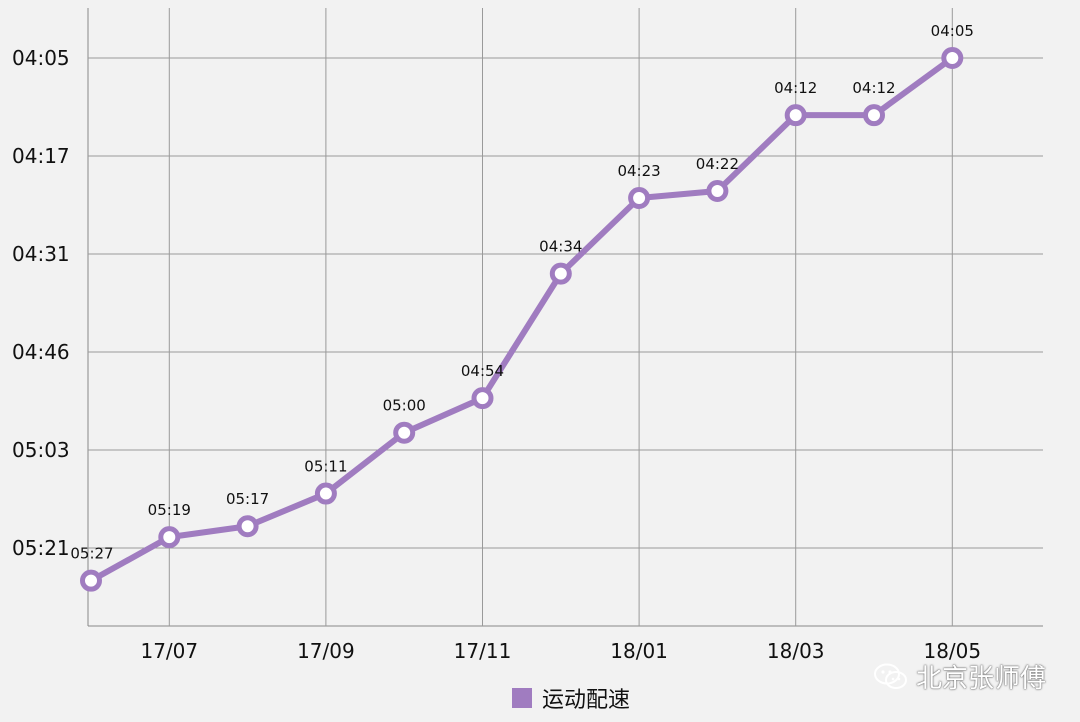 The width and height of the screenshot is (1080, 722). What do you see at coordinates (560, 247) in the screenshot?
I see `data-label: 04:34` at bounding box center [560, 247].